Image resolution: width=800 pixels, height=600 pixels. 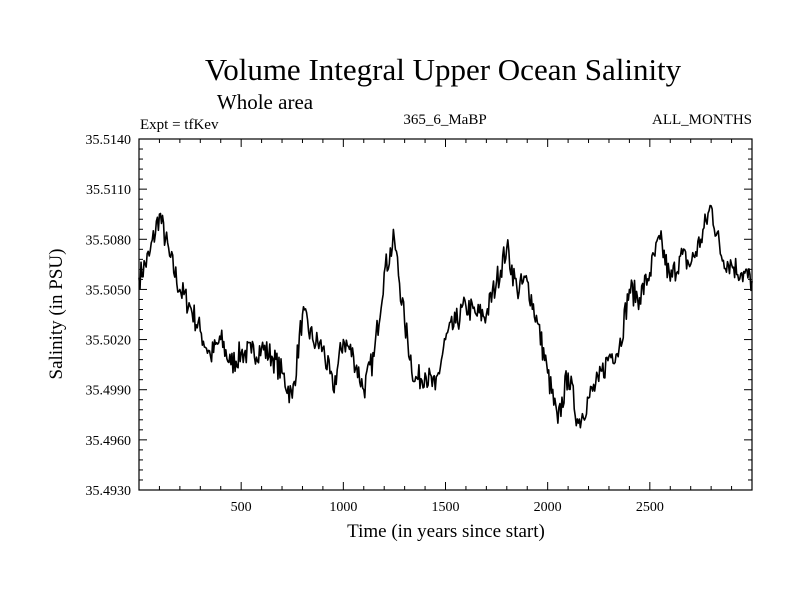 What do you see at coordinates (446, 531) in the screenshot?
I see `x-axis-label: Time (in years since start)` at bounding box center [446, 531].